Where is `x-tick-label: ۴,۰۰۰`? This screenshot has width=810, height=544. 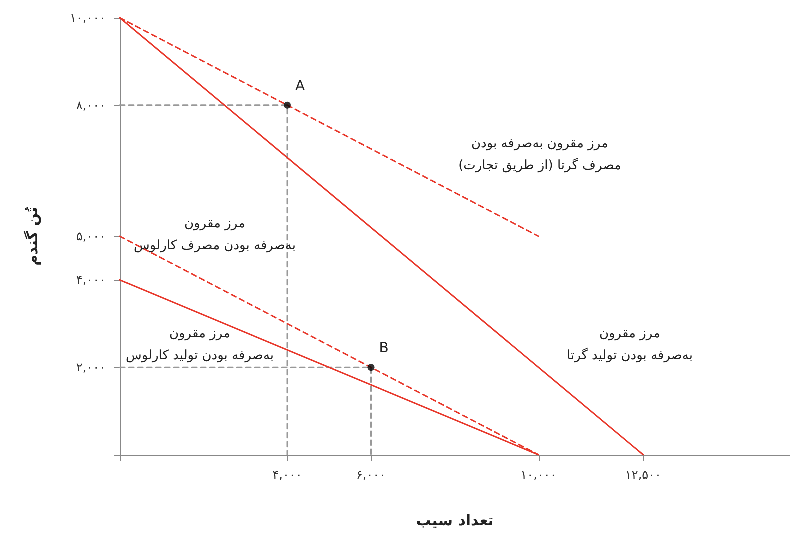 x-tick-label: ۴,۰۰۰ is located at coordinates (287, 475).